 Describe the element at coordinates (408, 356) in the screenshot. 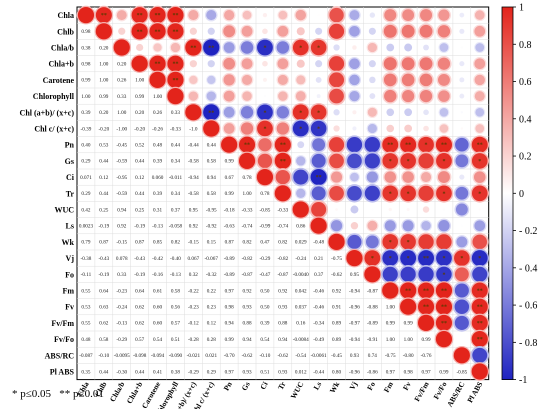

I see `coefficient-value: -0.80` at that location.